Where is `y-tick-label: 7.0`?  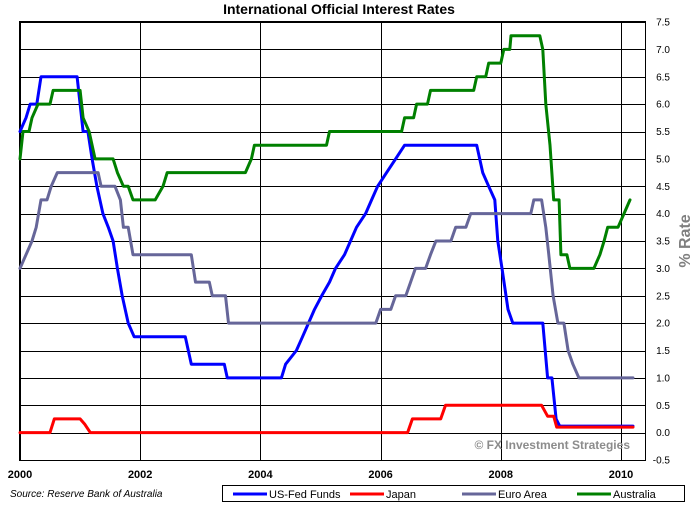
y-tick-label: 7.0 is located at coordinates (663, 50).